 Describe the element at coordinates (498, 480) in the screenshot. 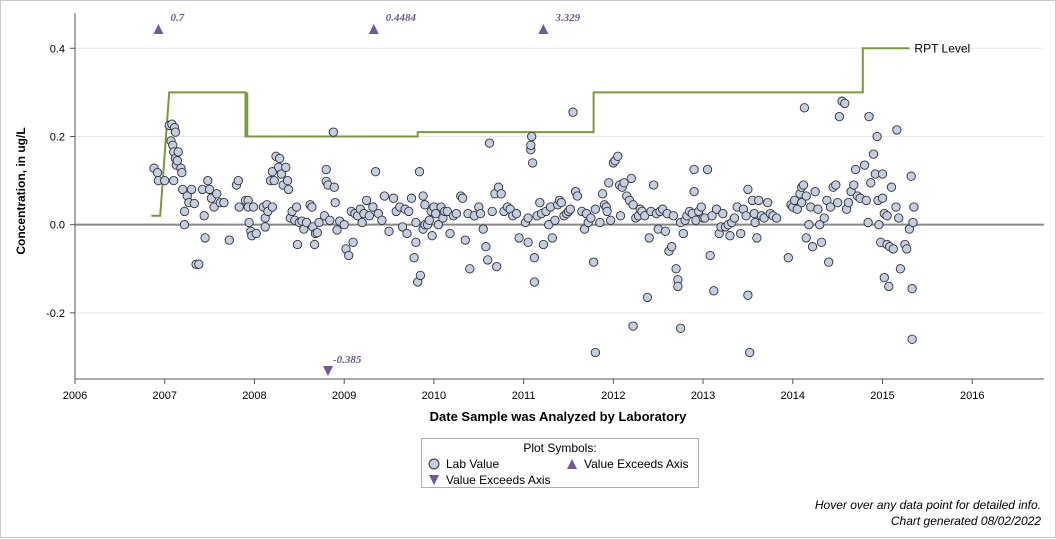

I see `legend-label-exceeds-down: Value Exceeds Axis` at that location.